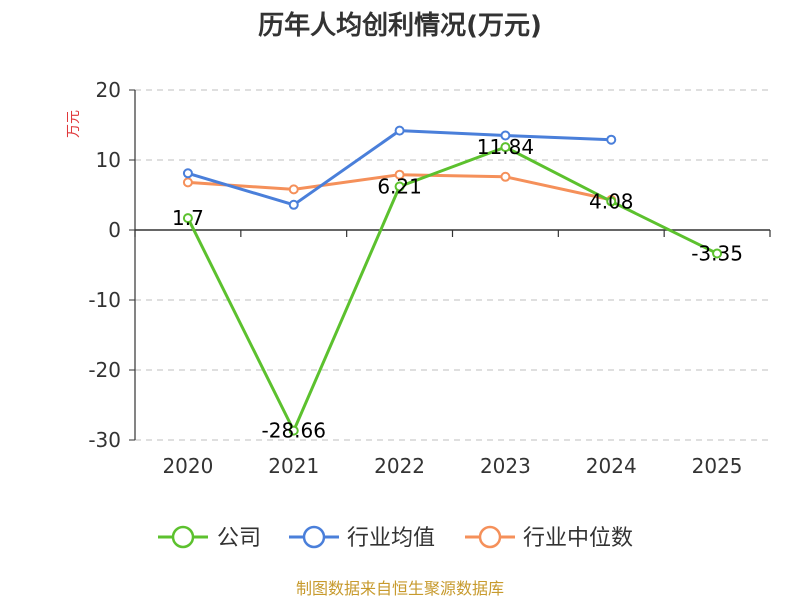 The height and width of the screenshot is (600, 800). What do you see at coordinates (399, 466) in the screenshot?
I see `x-tick-label: 2022` at bounding box center [399, 466].